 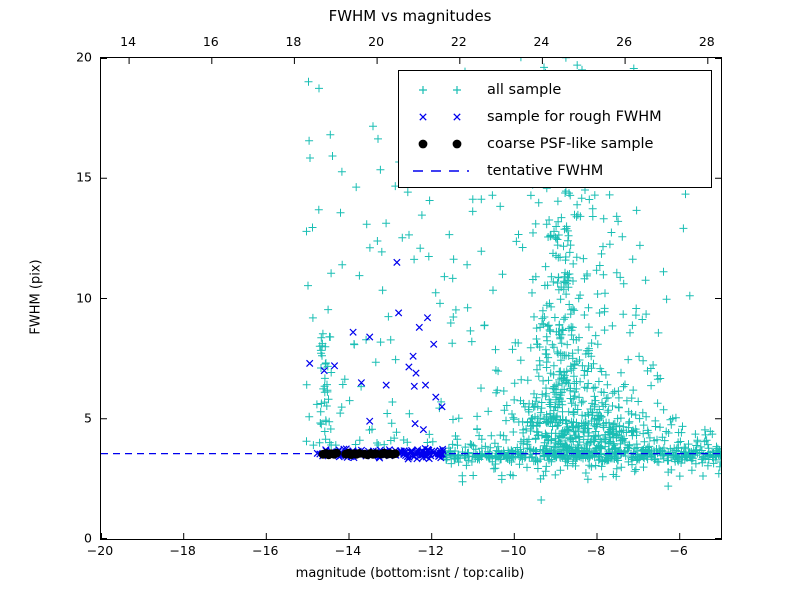 I want to click on x-top-tick-label: 28, so click(x=706, y=41).